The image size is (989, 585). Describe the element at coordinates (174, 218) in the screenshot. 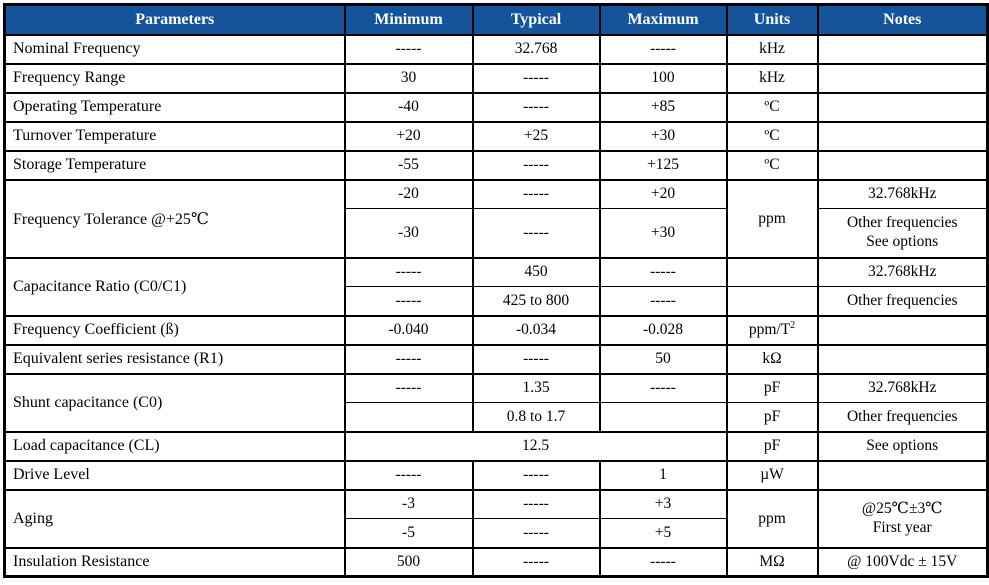

I see `param-cell: Frequency Tolerance @+25℃` at that location.